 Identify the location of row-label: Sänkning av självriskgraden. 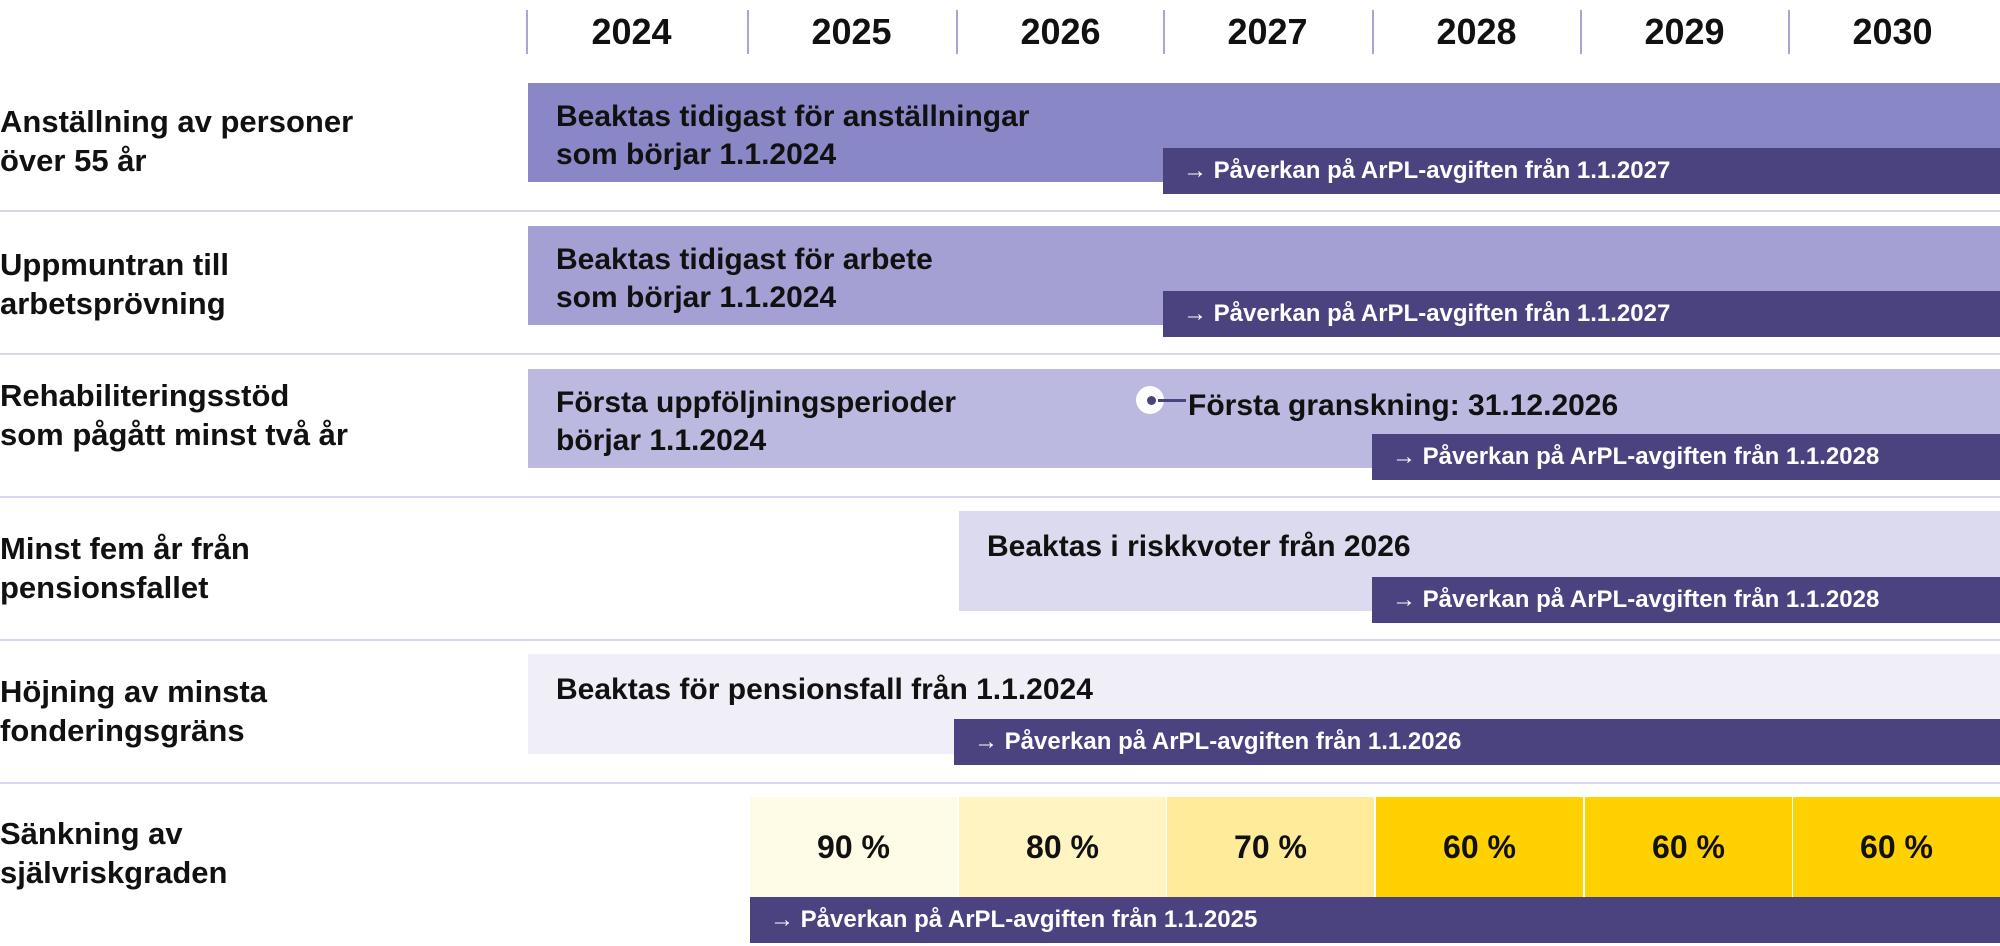
(250, 853).